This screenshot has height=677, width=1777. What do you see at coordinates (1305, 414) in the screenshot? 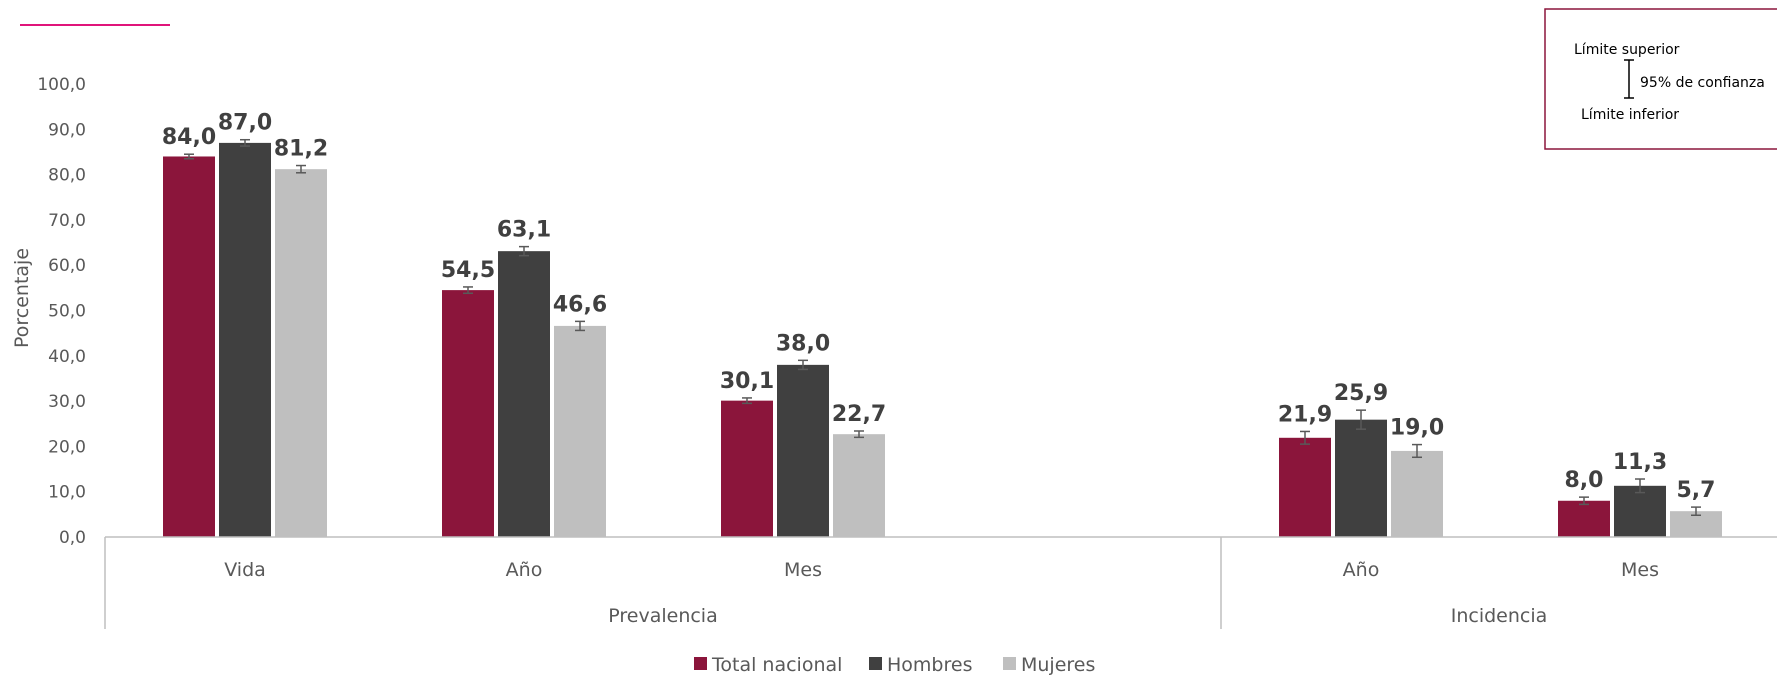
I see `data-label: 21,9` at bounding box center [1305, 414].